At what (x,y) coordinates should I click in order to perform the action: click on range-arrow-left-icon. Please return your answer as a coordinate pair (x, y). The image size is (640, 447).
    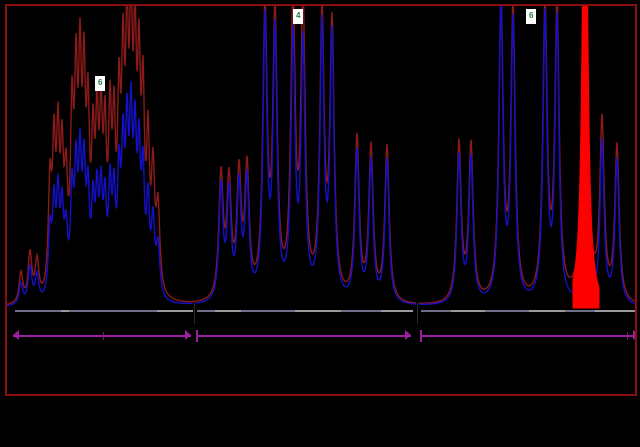
    Looking at the image, I should click on (16, 335).